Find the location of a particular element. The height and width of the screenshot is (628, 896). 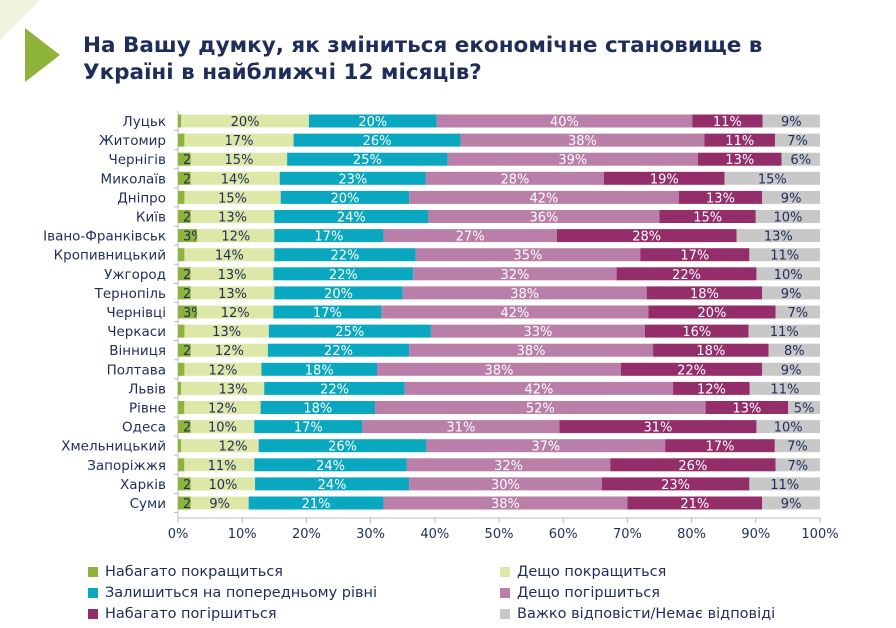

category-label: Дніпро is located at coordinates (141, 198).